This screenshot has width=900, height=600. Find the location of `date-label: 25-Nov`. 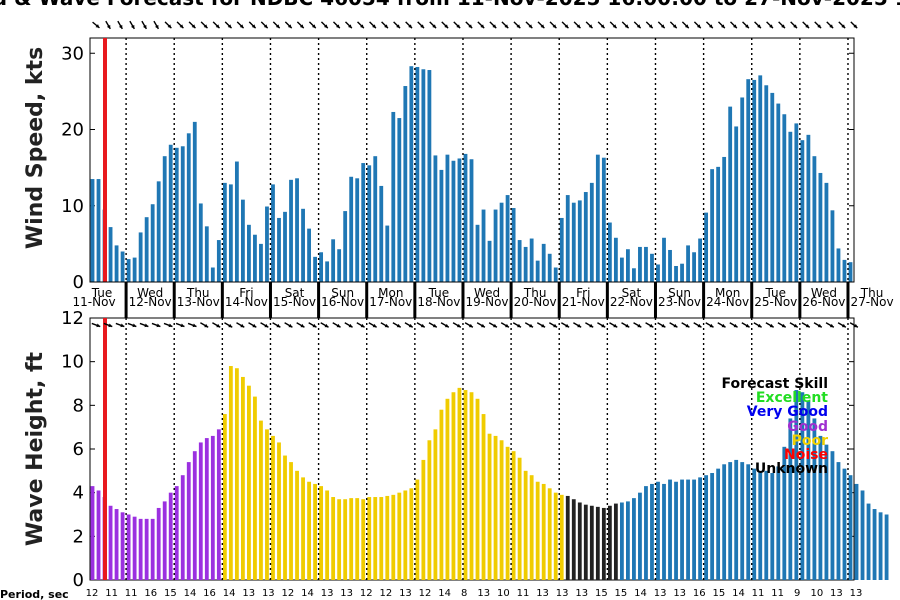

date-label: 25-Nov is located at coordinates (775, 302).